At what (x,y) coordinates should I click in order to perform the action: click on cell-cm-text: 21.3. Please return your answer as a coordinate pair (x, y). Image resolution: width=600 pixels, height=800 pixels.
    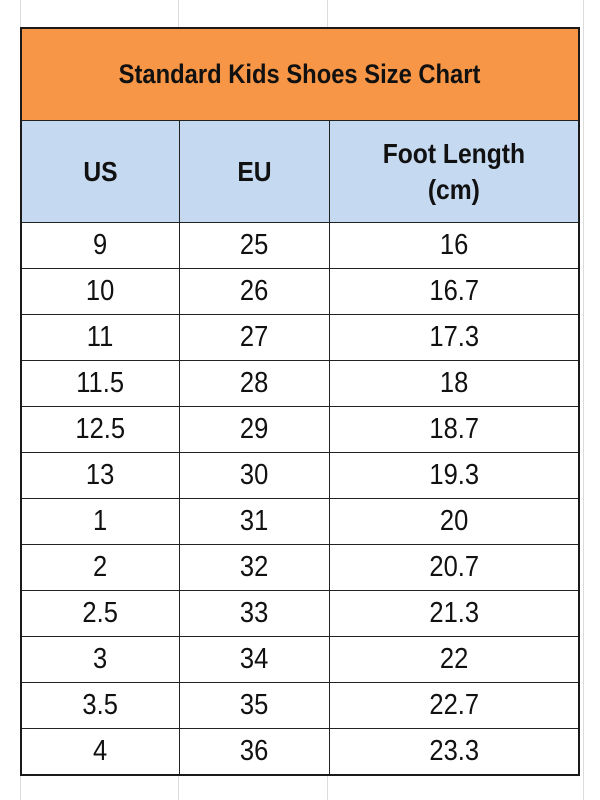
    Looking at the image, I should click on (454, 613).